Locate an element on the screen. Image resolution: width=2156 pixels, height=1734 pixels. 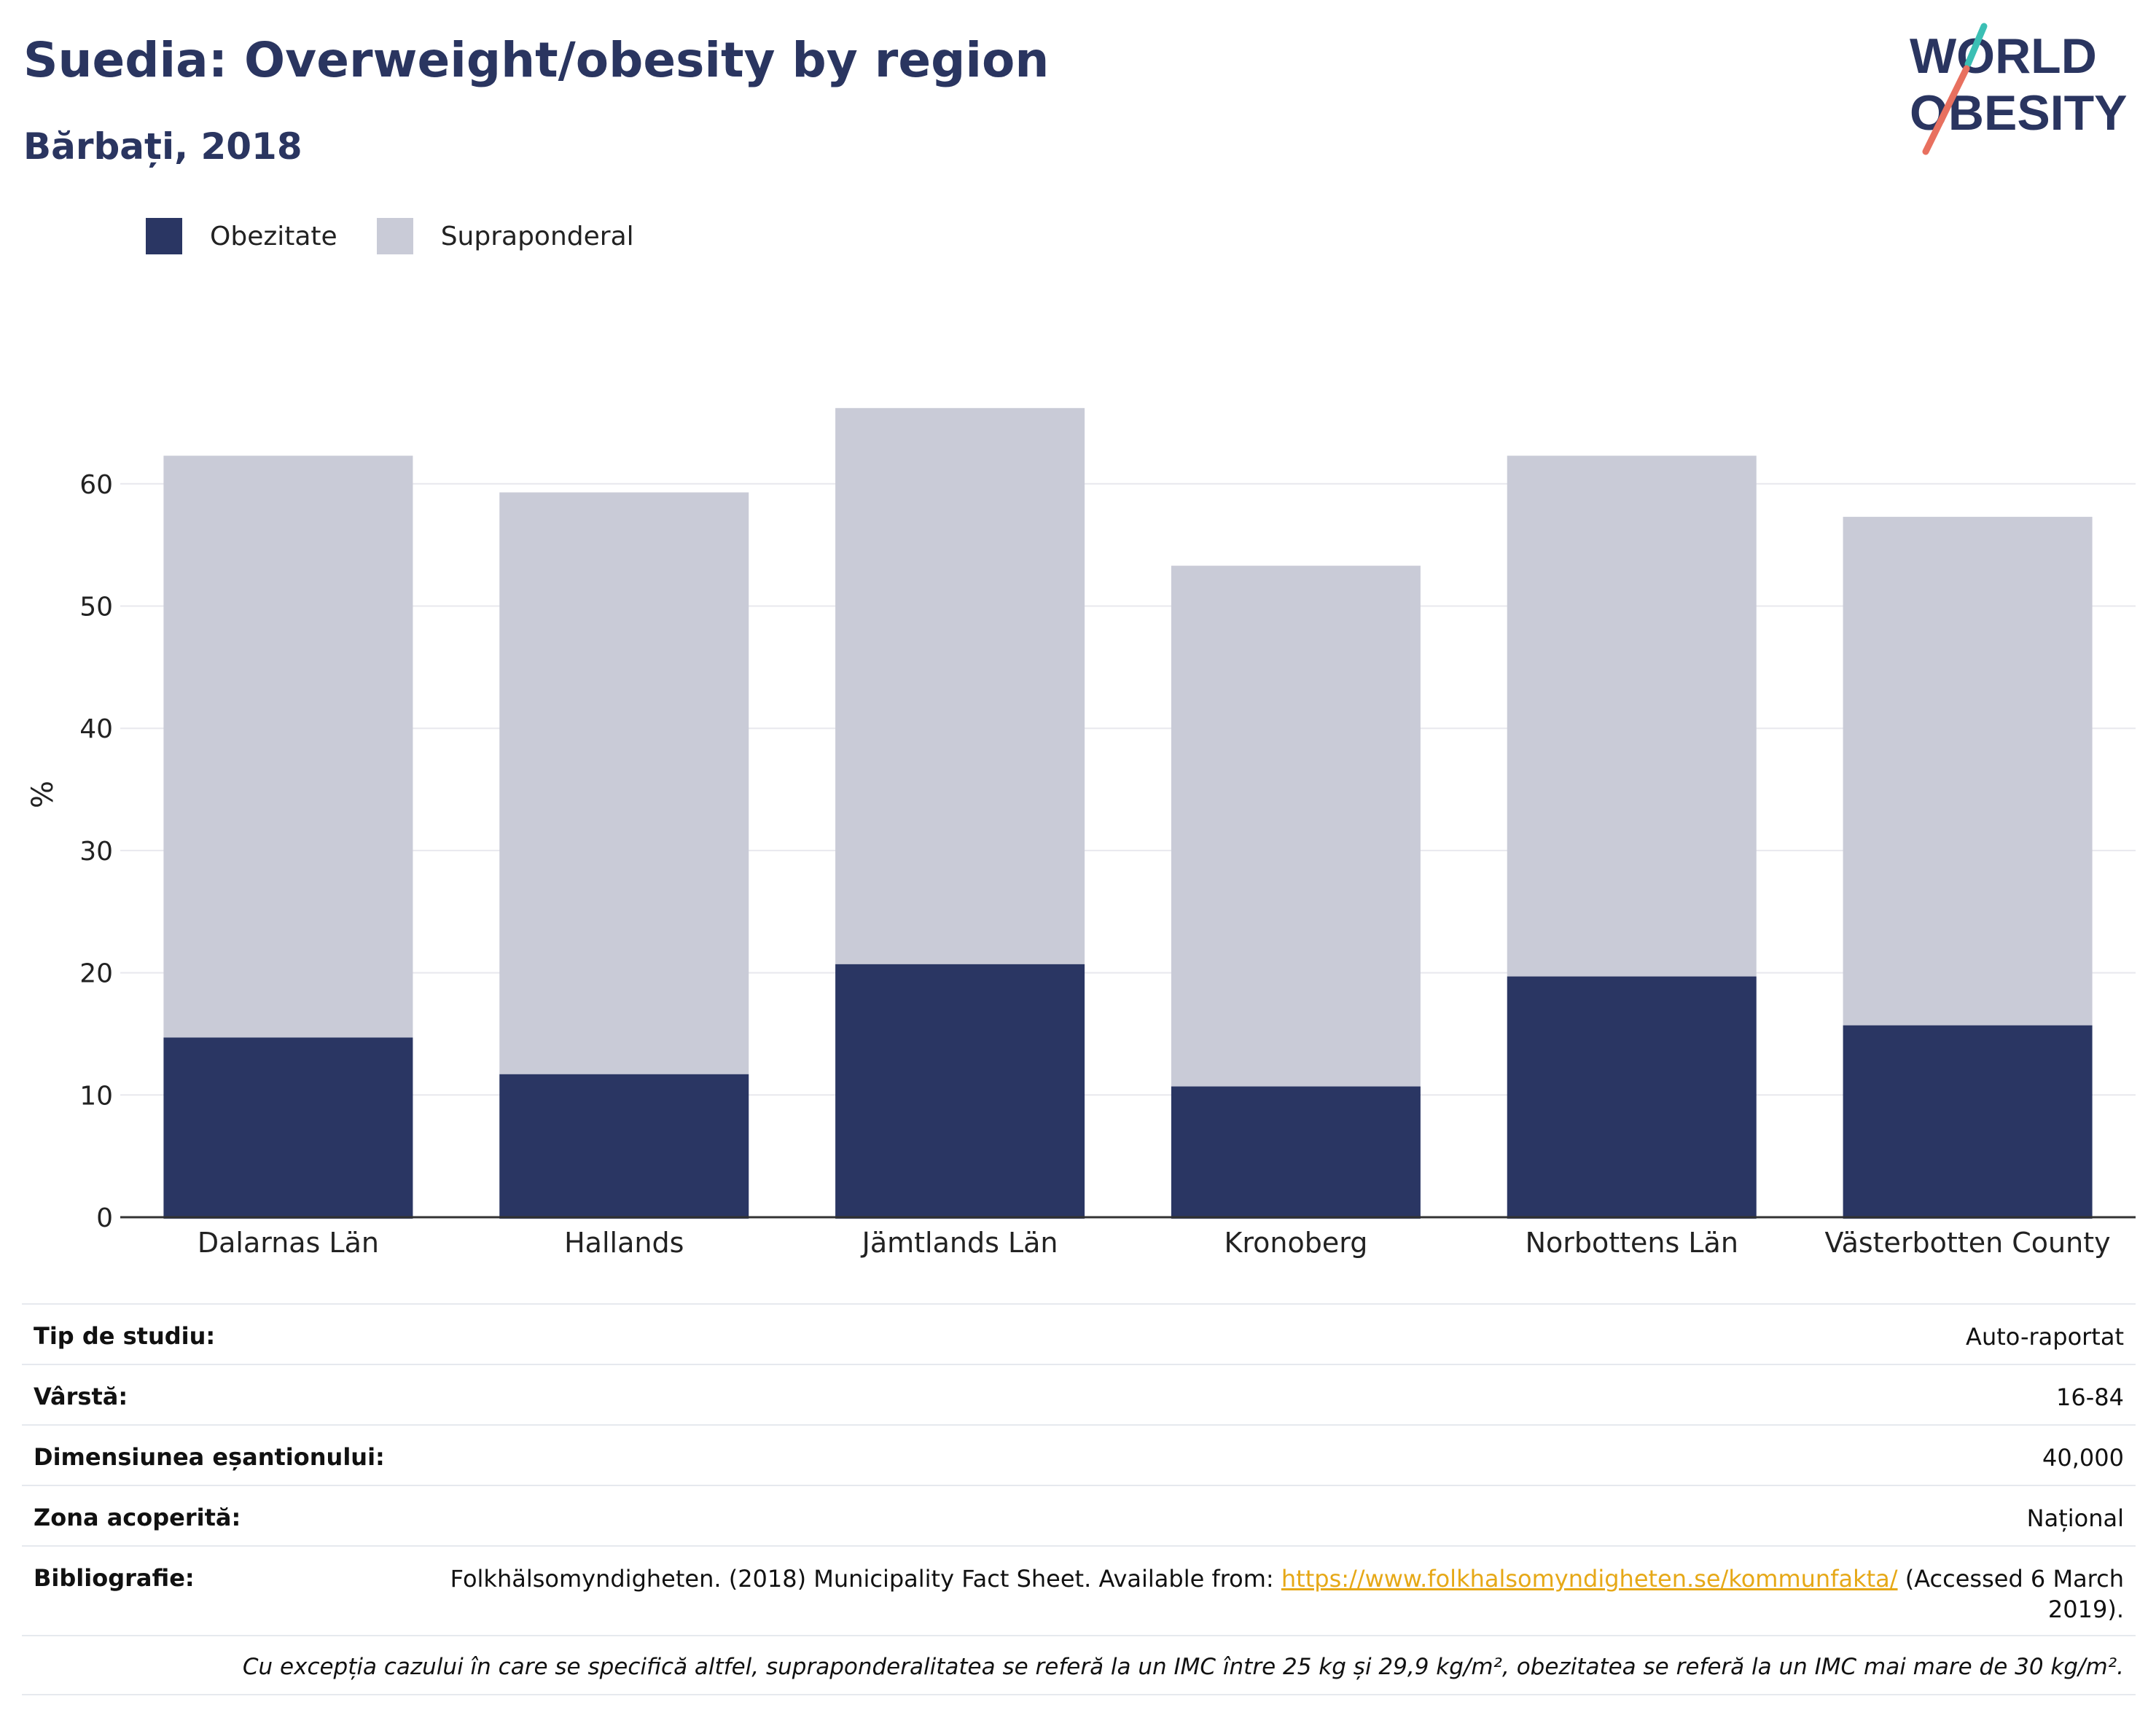
legend-swatch-obesity is located at coordinates (164, 236).